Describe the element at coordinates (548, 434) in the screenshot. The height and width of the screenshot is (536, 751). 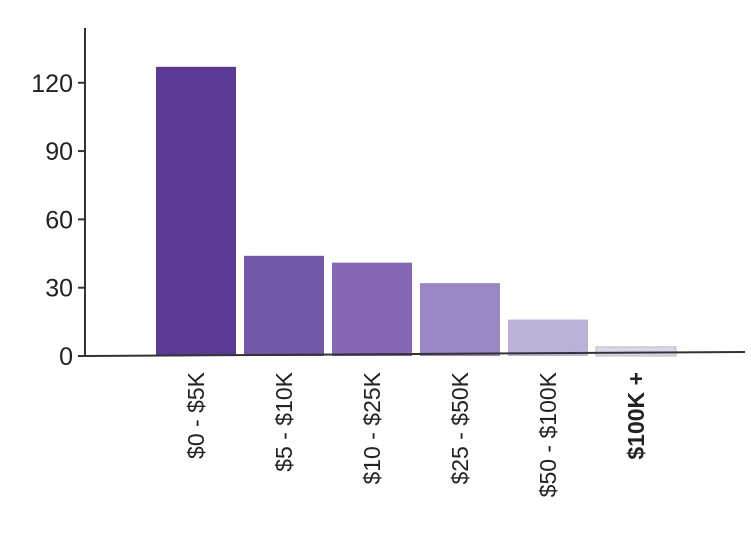
I see `x-category-label: $50 - $100K` at that location.